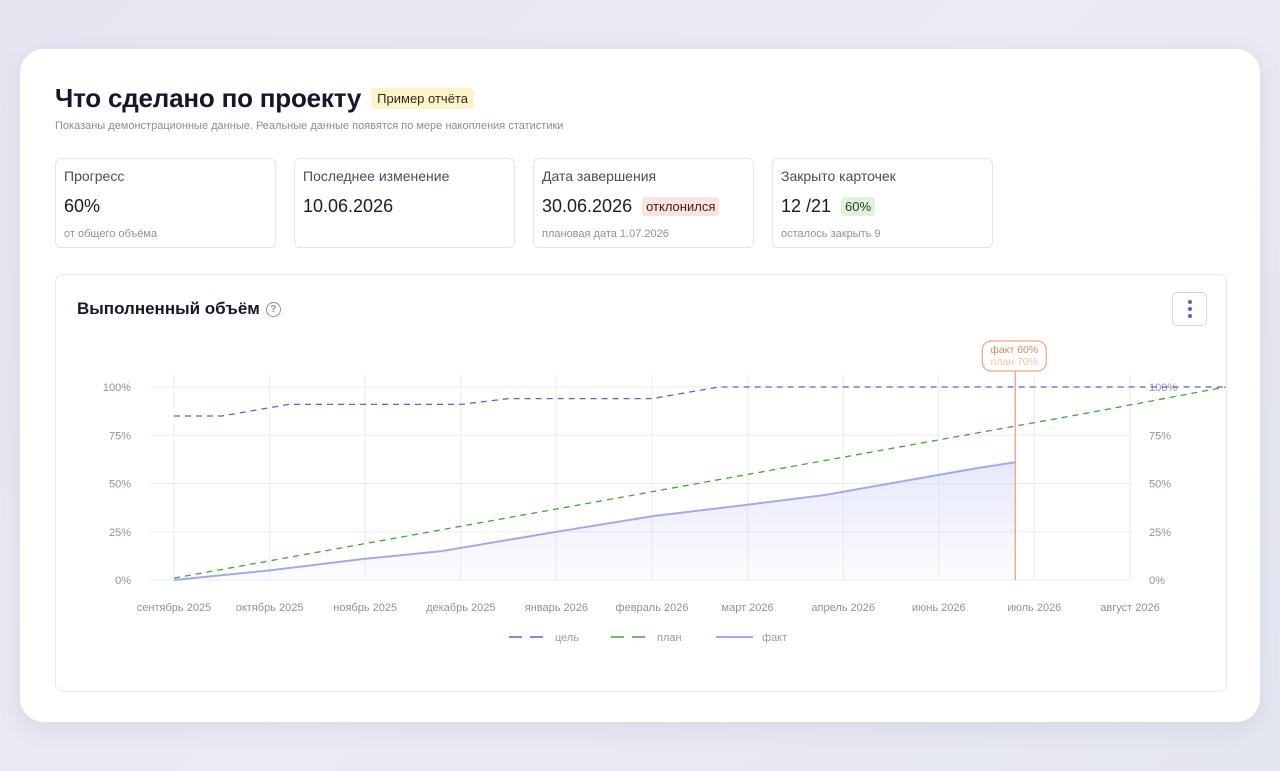 Image resolution: width=1280 pixels, height=771 pixels. I want to click on x-tick-label: июнь 2026, so click(939, 608).